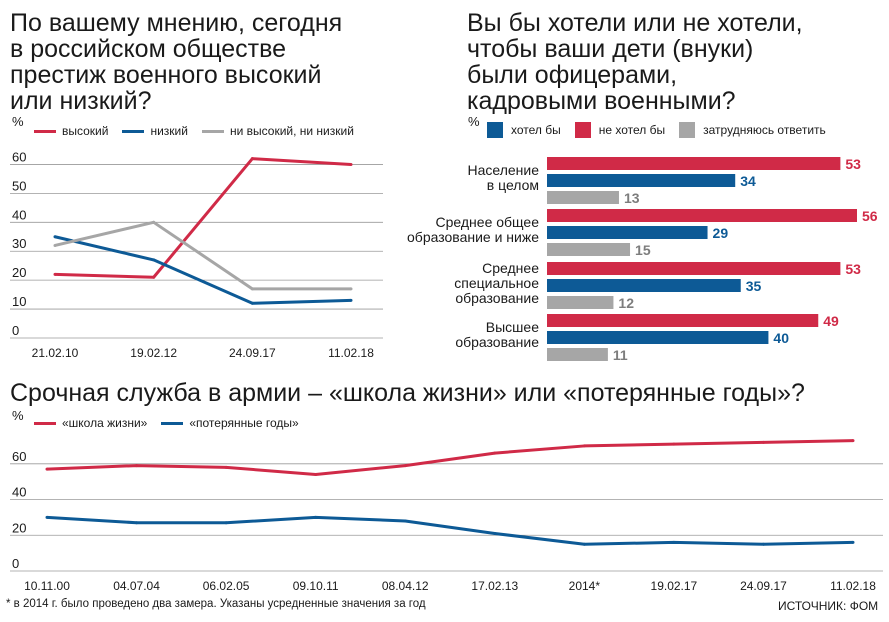 The height and width of the screenshot is (622, 889). I want to click on series-line-gray, so click(202, 255).